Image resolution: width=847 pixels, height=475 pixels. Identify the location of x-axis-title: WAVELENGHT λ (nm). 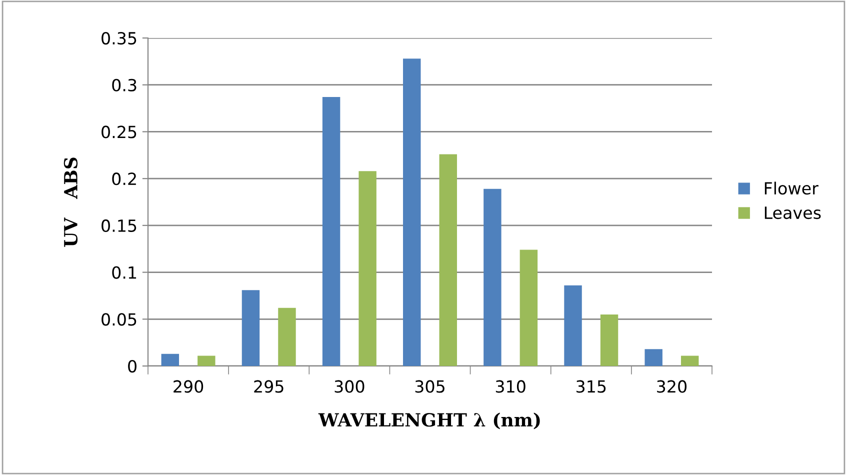
(429, 421).